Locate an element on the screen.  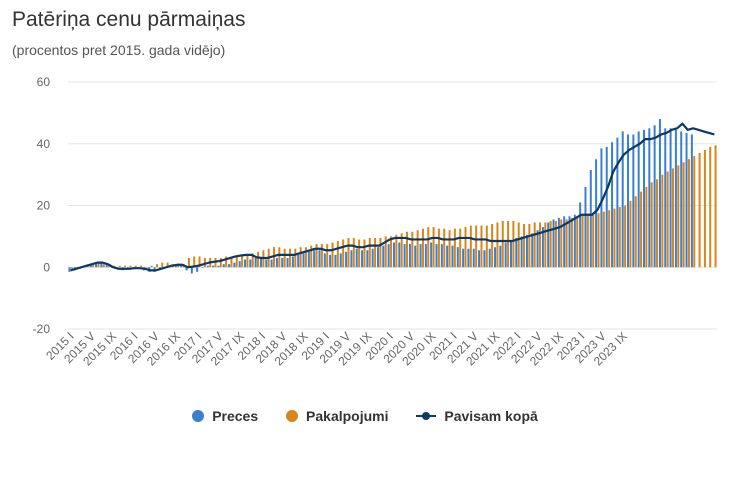
legend-item-kopa: Pavisam kopā is located at coordinates (477, 416).